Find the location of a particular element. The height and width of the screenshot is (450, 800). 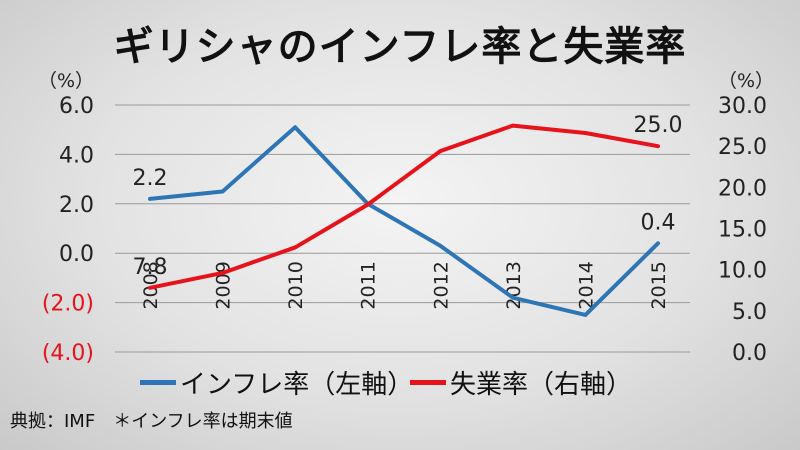

right-axis-unit: （%） is located at coordinates (746, 81).